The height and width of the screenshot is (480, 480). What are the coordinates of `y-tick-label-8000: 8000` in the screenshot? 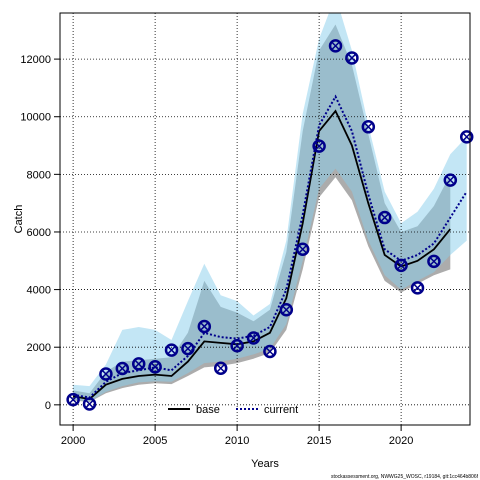 It's located at (39, 175).